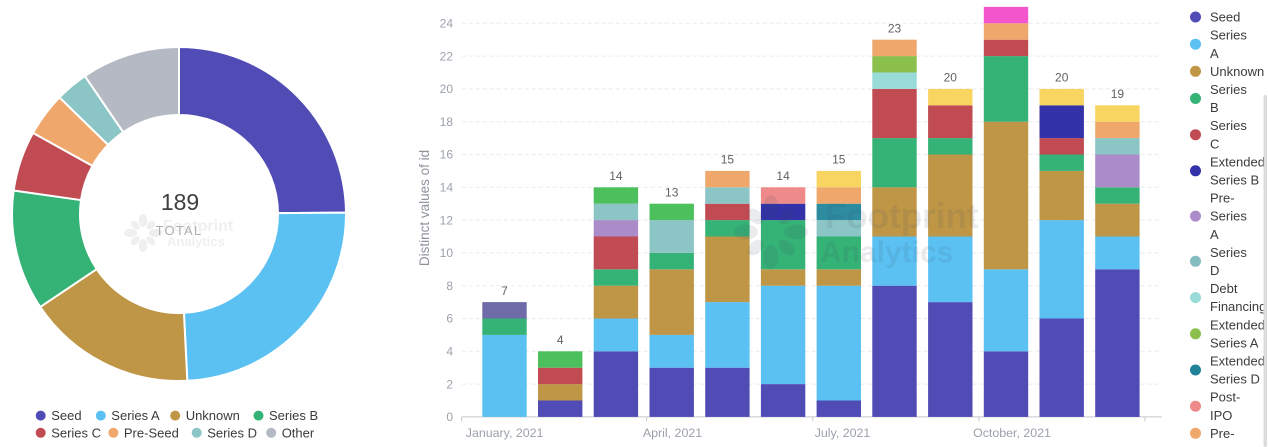 This screenshot has width=1268, height=447. Describe the element at coordinates (76, 432) in the screenshot. I see `svg-text: Series C` at that location.